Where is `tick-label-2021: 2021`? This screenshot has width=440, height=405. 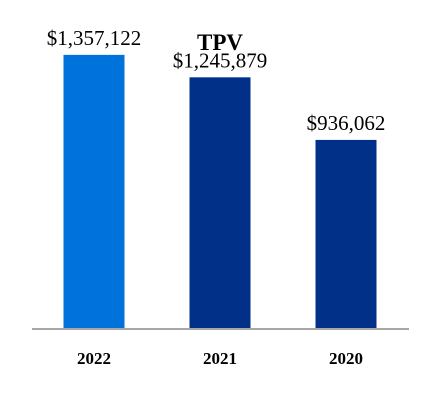
tick-label-2021: 2021 is located at coordinates (220, 358).